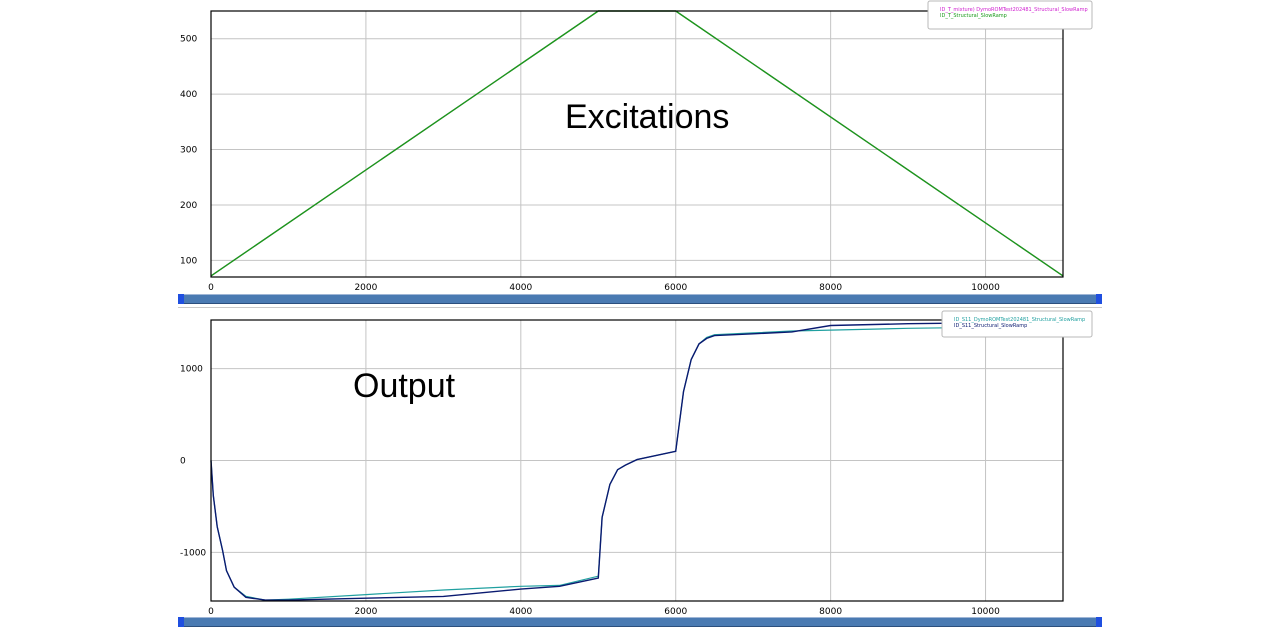 This screenshot has width=1280, height=627. Describe the element at coordinates (647, 117) in the screenshot. I see `chart-title-excitations: Excitations` at that location.